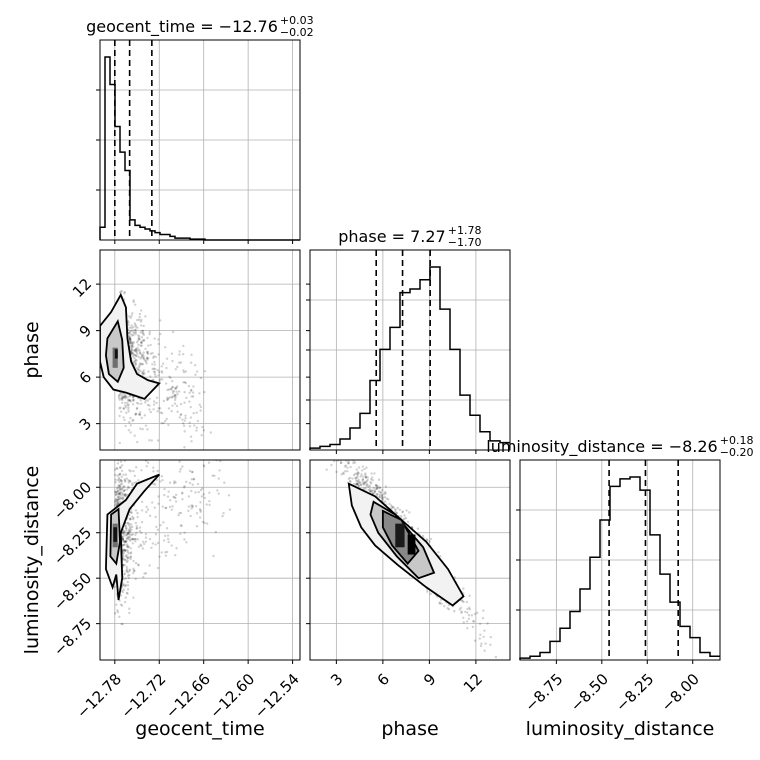 The height and width of the screenshot is (760, 760). Describe the element at coordinates (429, 679) in the screenshot. I see `xtick-label-phase: 9` at that location.